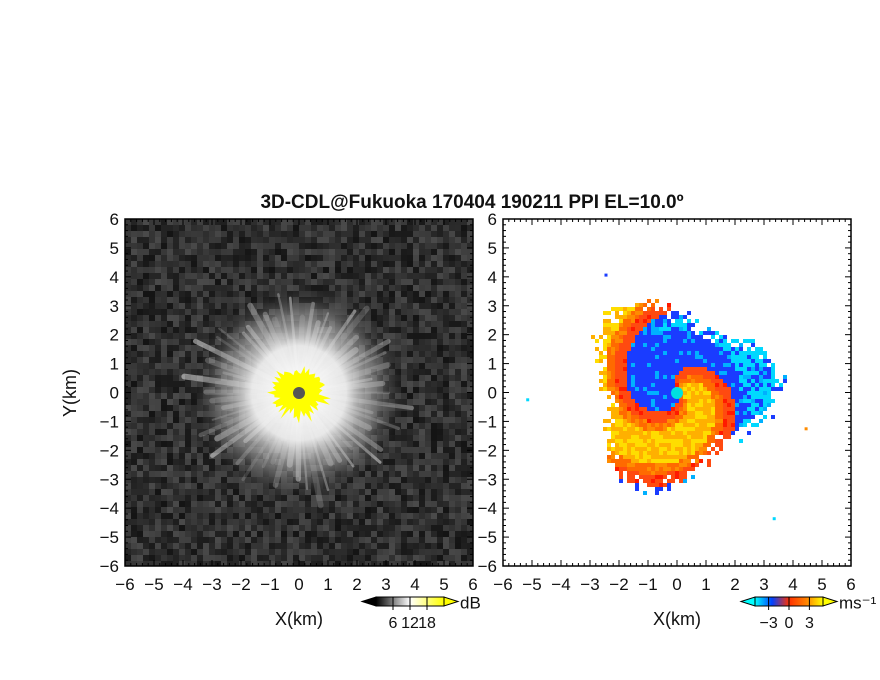  I want to click on right-velocity-layer, so click(667, 397).